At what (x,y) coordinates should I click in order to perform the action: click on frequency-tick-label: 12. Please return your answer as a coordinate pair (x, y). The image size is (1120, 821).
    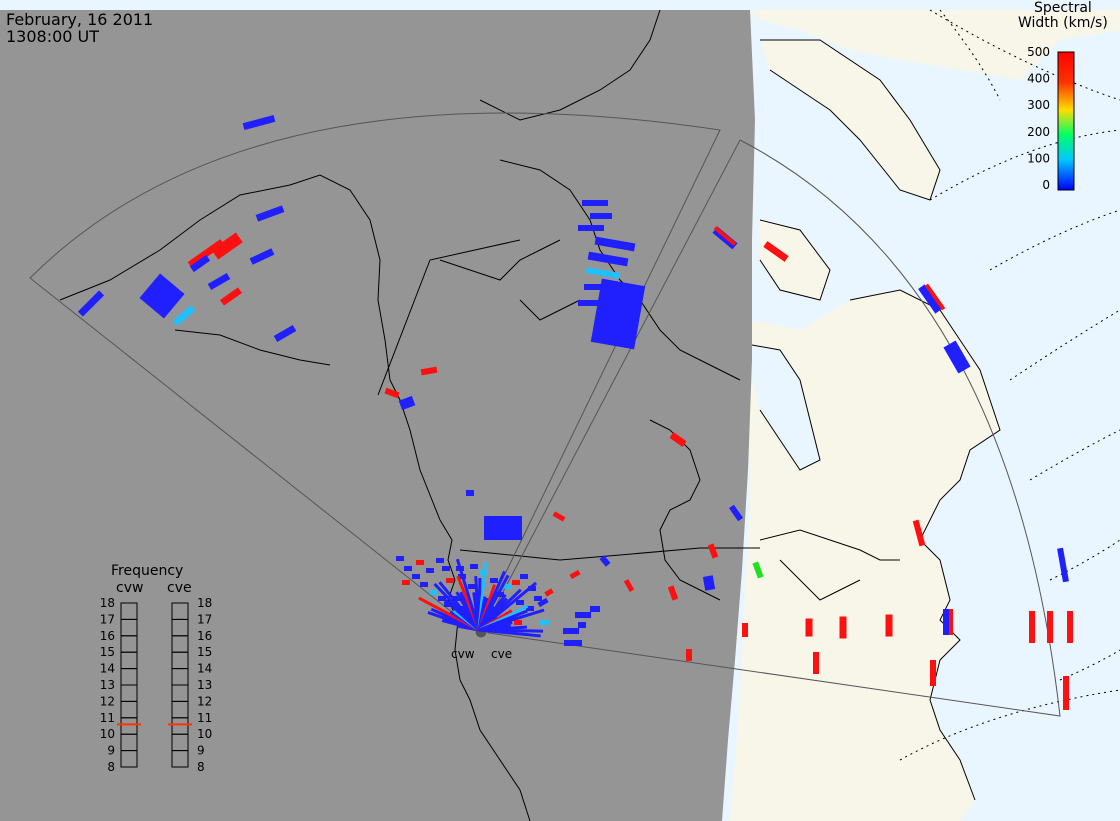
    Looking at the image, I should click on (107, 701).